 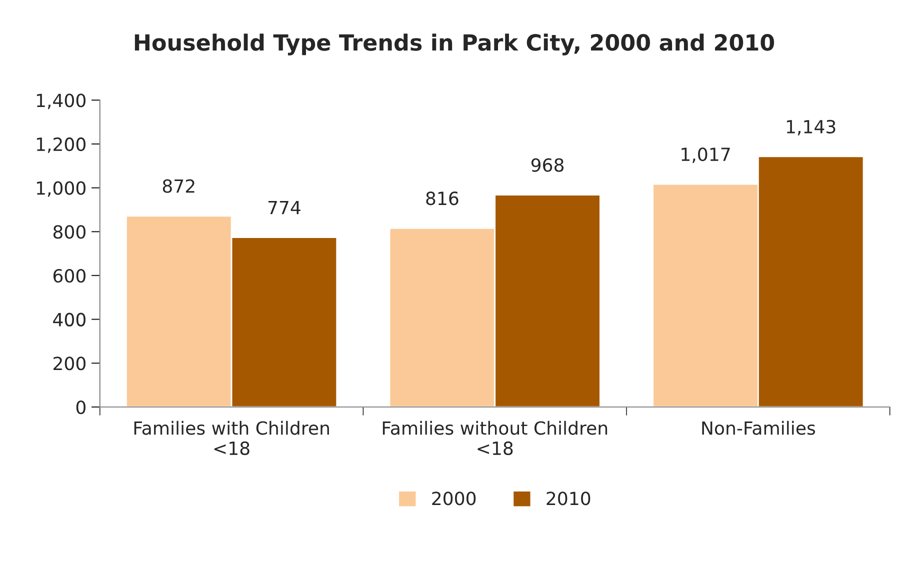 What do you see at coordinates (69, 319) in the screenshot?
I see `y-tick-label: 400` at bounding box center [69, 319].